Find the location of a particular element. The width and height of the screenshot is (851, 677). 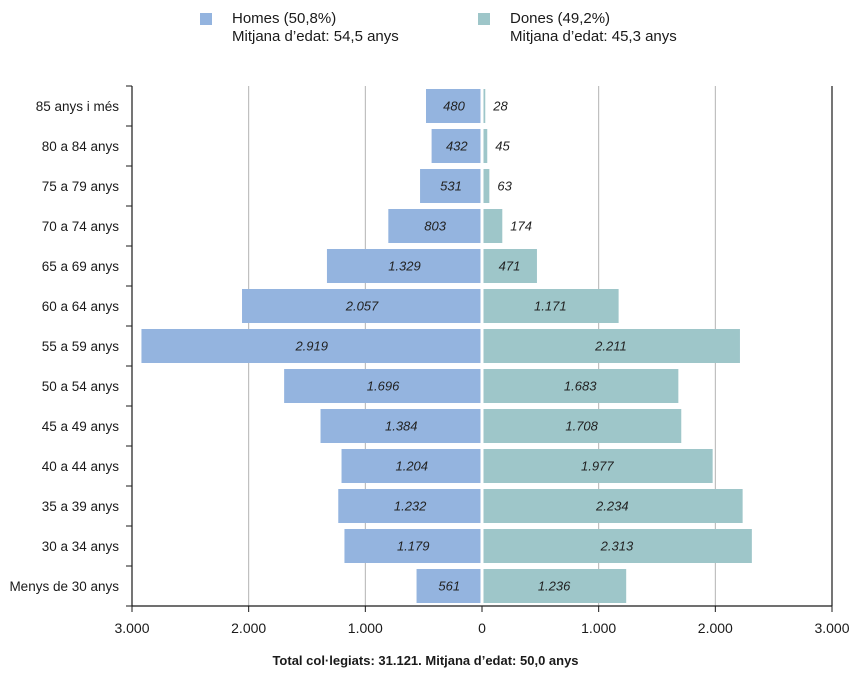

data-label-women-8: 1.708 is located at coordinates (581, 426).